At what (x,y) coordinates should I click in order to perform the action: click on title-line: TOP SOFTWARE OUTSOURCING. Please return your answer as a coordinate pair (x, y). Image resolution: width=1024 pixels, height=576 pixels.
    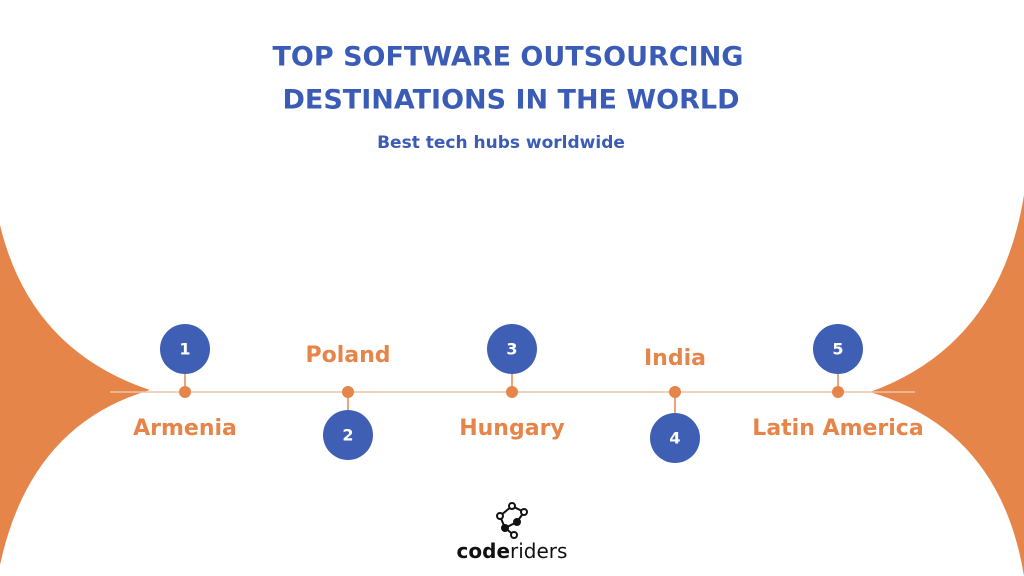
    Looking at the image, I should click on (508, 57).